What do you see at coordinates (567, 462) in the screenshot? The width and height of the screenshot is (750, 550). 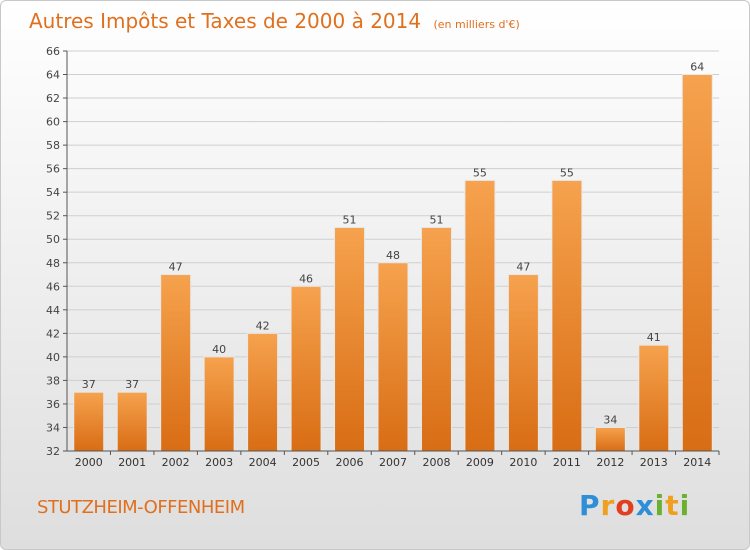 I see `x-tick-label-2011: 2011` at bounding box center [567, 462].